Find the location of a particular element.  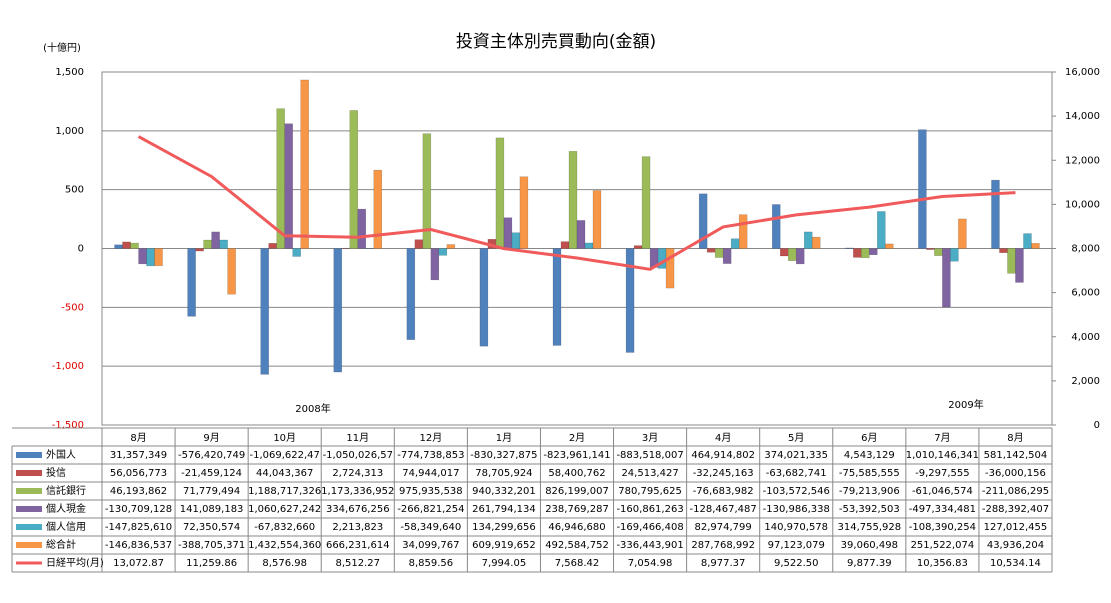

table-cell: -830,327,875 is located at coordinates (503, 455).